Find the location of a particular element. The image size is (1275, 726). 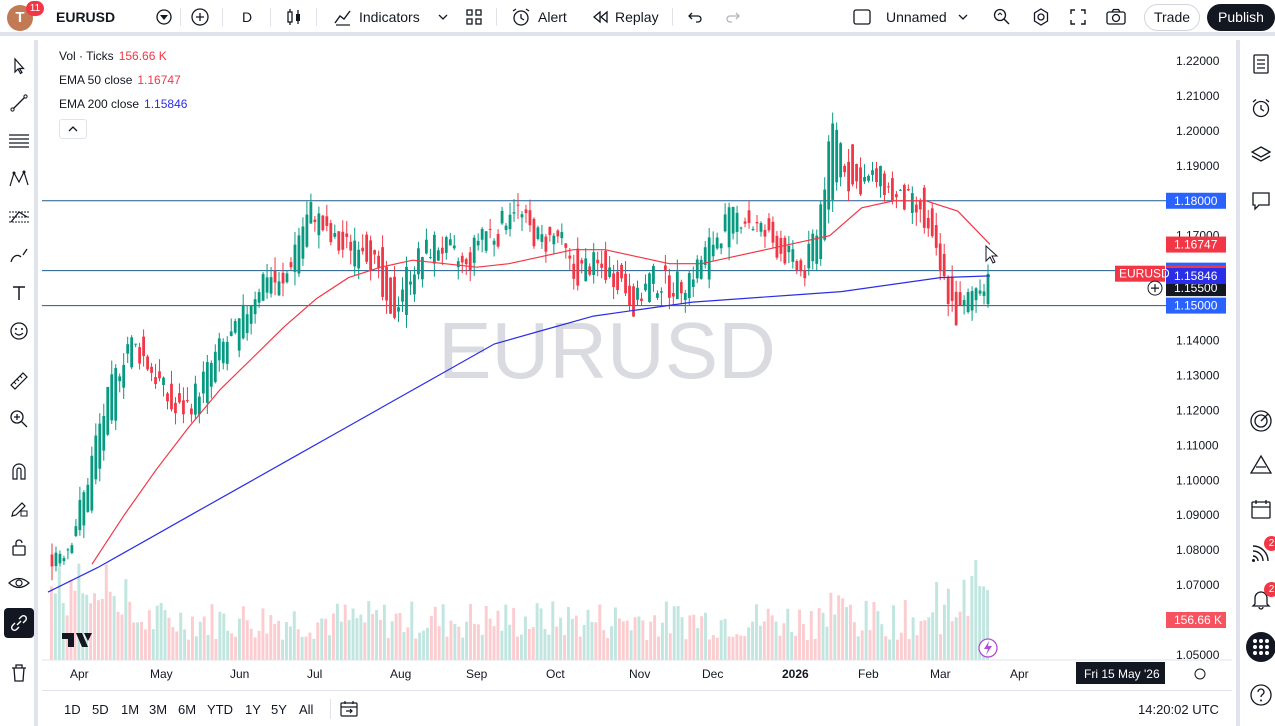

apps-menu-button is located at coordinates (1260, 647).